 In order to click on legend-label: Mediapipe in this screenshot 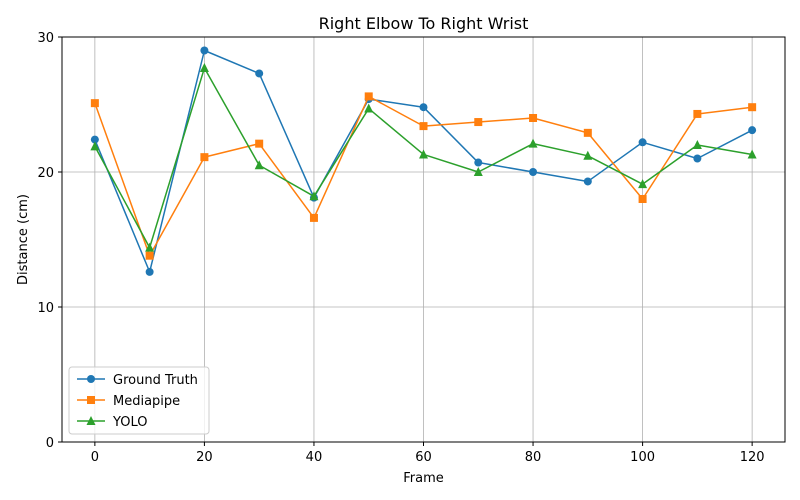, I will do `click(146, 401)`.